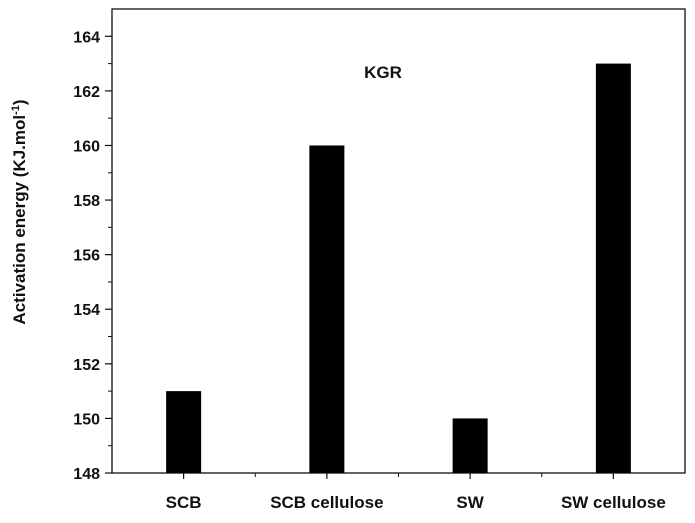 The image size is (695, 523). Describe the element at coordinates (470, 445) in the screenshot. I see `bar-sw` at that location.